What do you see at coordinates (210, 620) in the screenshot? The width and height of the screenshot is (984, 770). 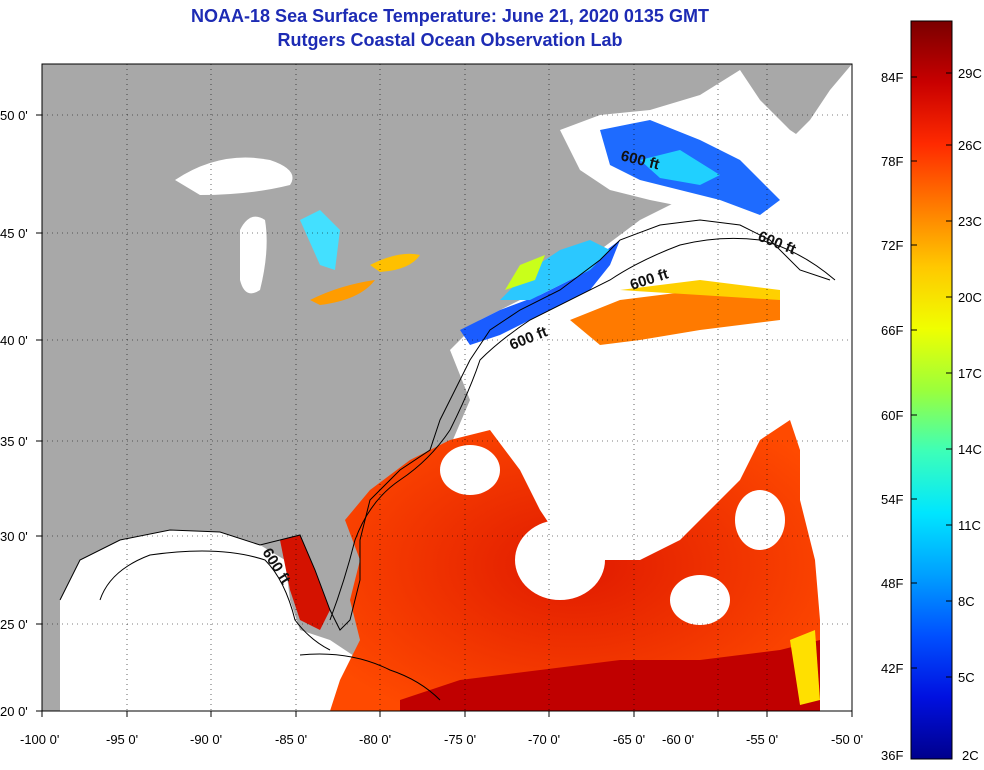 I see `gulf-of-mexico` at bounding box center [210, 620].